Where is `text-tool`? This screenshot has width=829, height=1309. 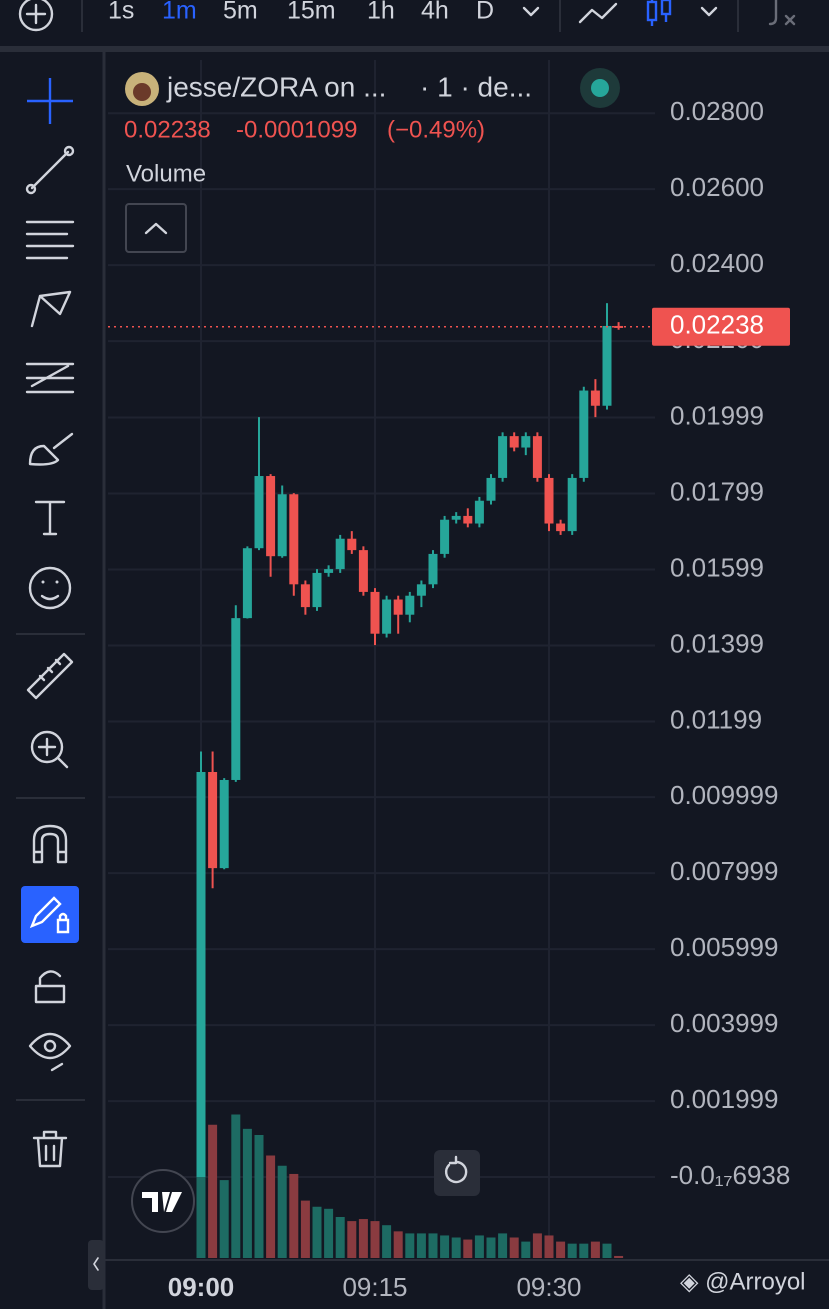 text-tool is located at coordinates (50, 518).